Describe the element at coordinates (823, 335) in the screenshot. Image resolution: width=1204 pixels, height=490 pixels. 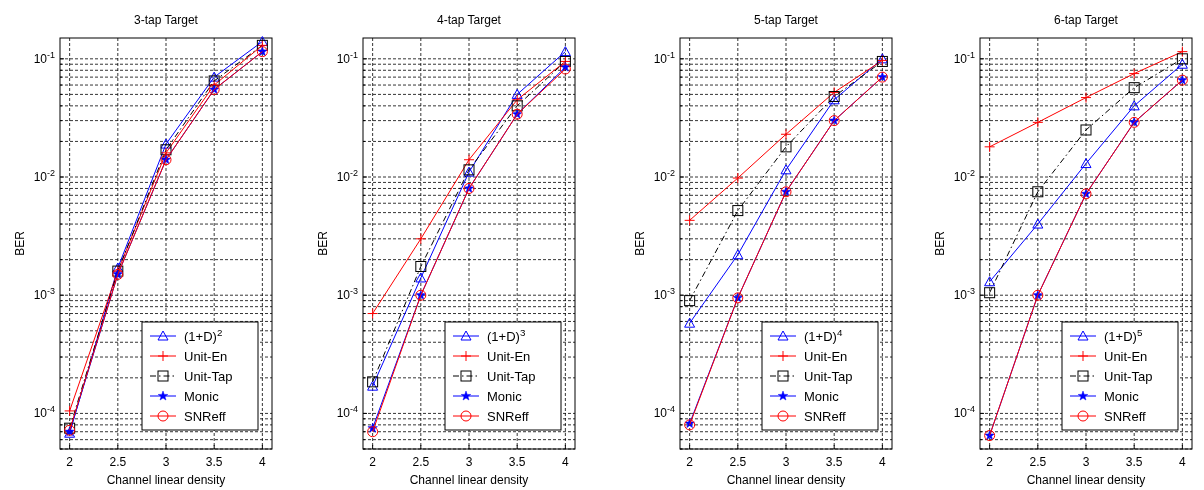
I see `legend-label: (1+D)$^{4}$` at that location.